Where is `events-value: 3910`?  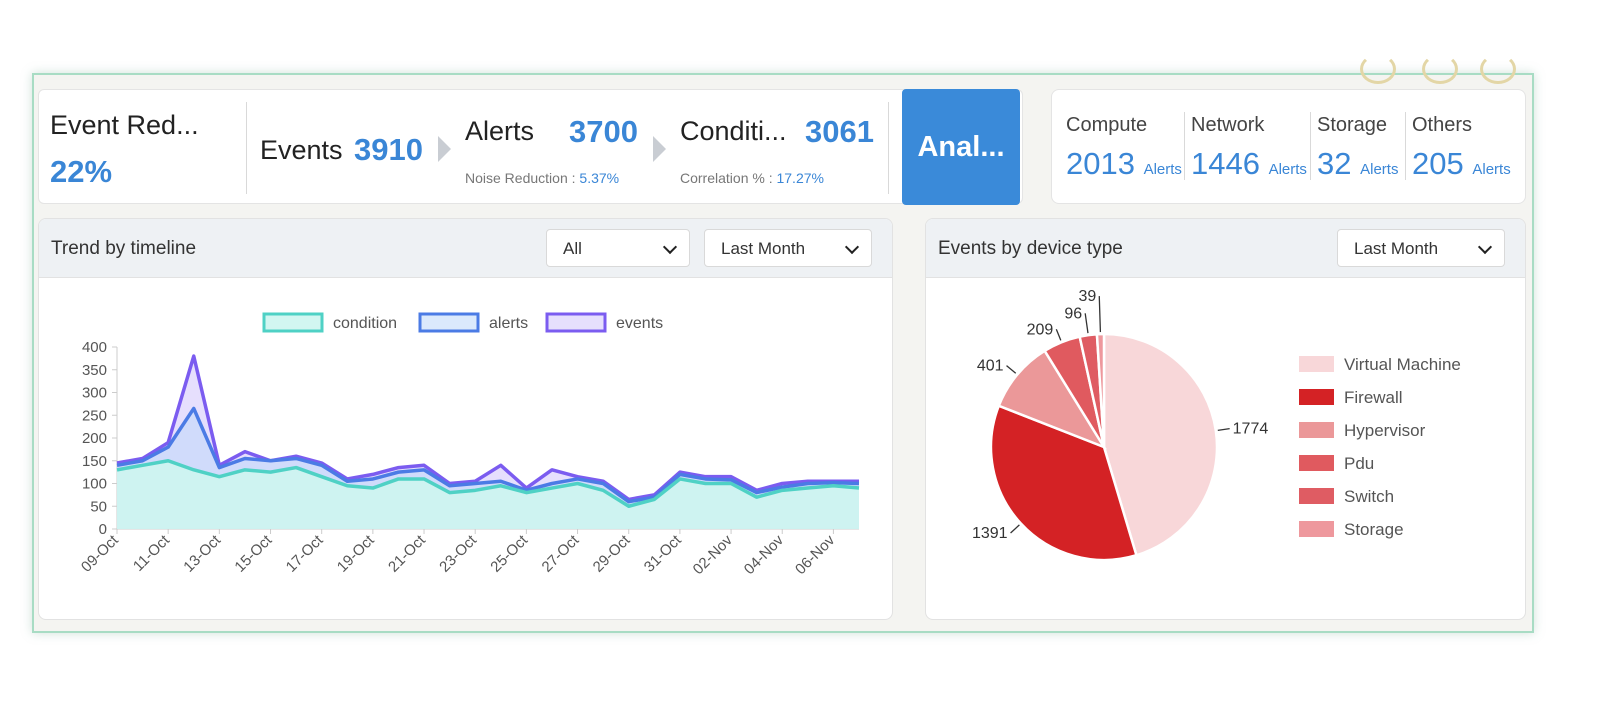
events-value: 3910 is located at coordinates (388, 149).